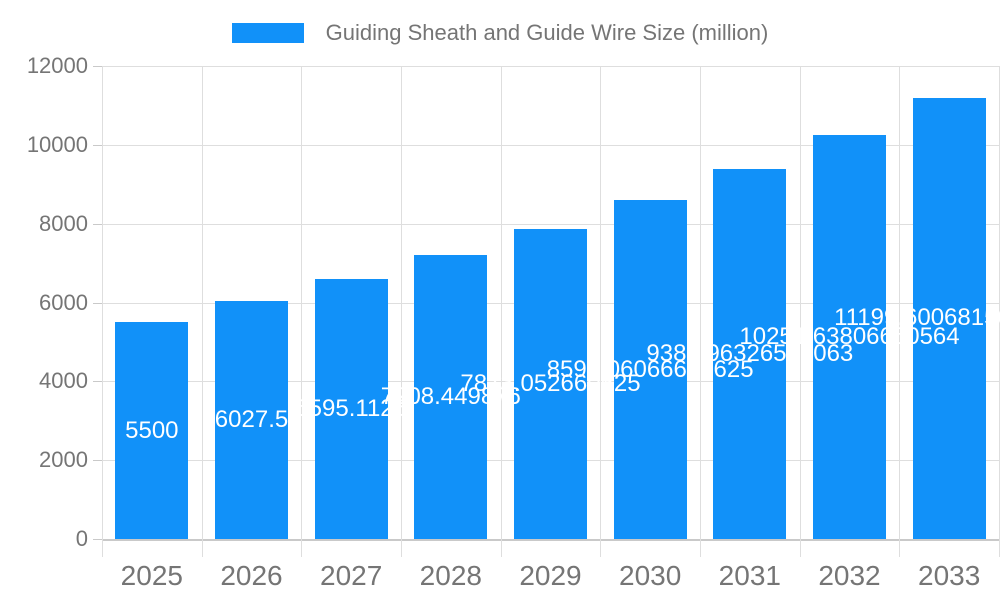 The image size is (1000, 600). What do you see at coordinates (267, 33) in the screenshot?
I see `legend-swatch` at bounding box center [267, 33].